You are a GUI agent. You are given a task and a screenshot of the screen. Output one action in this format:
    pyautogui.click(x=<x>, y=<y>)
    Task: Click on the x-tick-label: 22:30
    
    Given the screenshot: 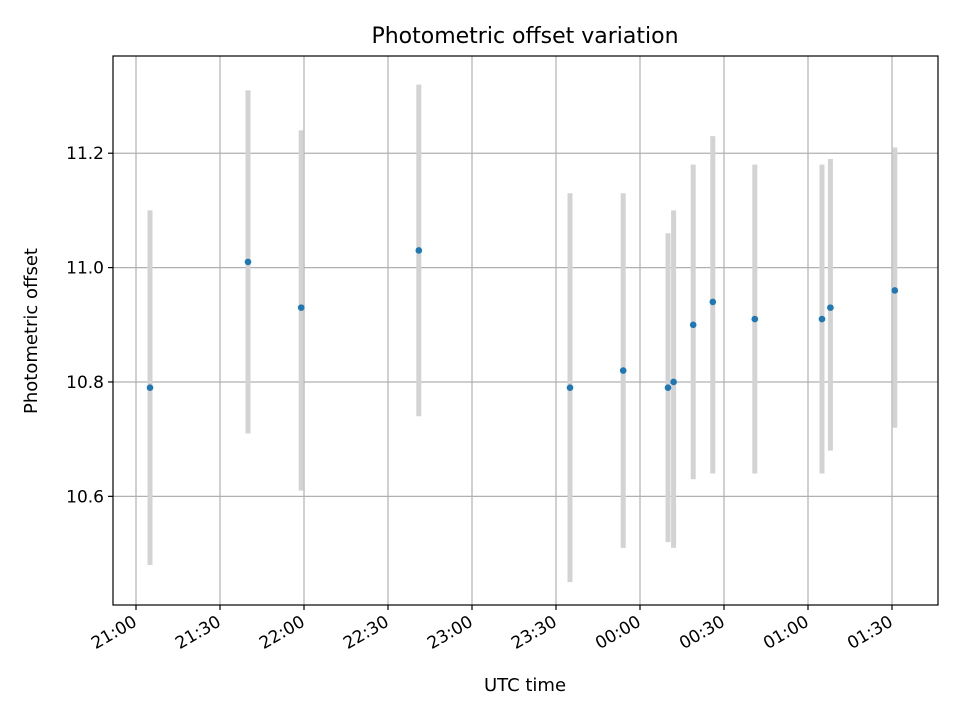 What is the action you would take?
    pyautogui.click(x=366, y=633)
    